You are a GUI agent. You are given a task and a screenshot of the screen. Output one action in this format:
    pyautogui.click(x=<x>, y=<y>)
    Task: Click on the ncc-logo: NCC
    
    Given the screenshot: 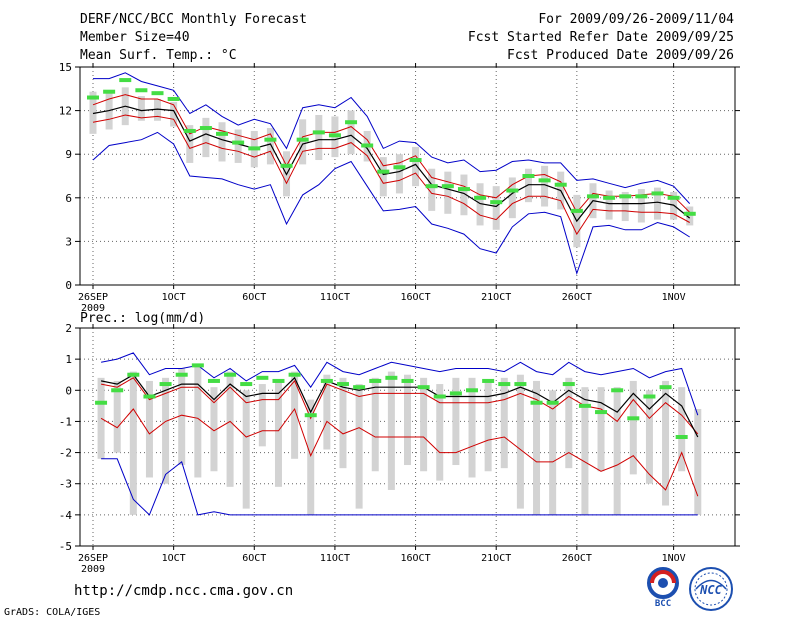 What is the action you would take?
    pyautogui.click(x=711, y=589)
    